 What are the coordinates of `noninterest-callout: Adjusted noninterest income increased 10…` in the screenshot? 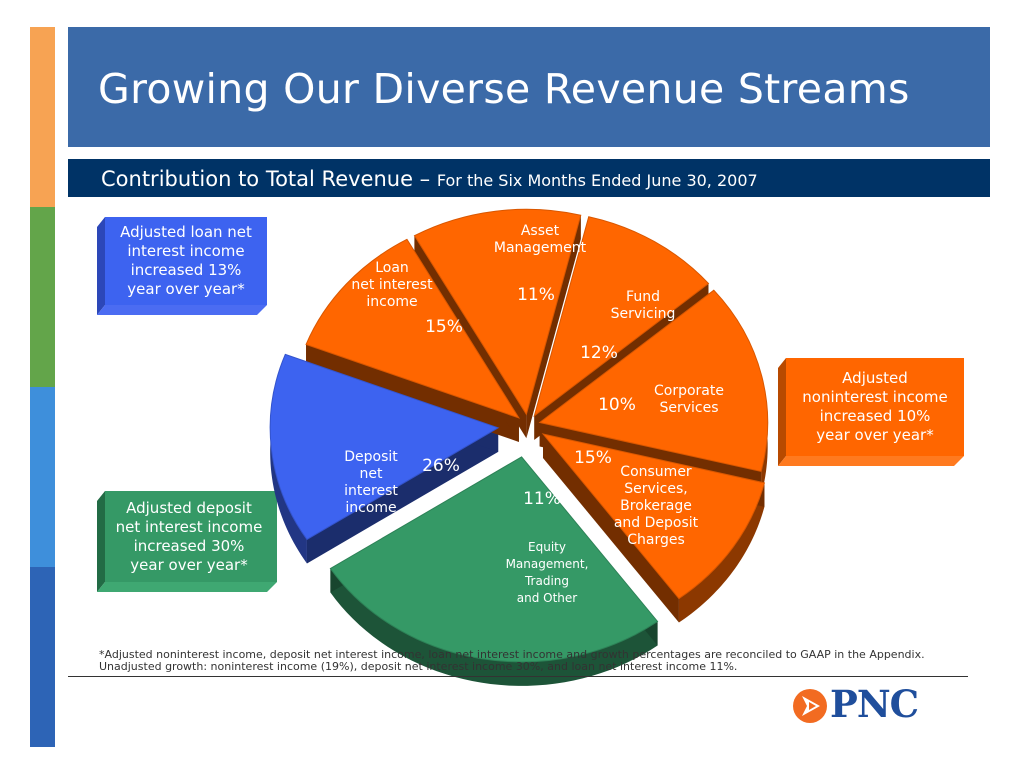 It's located at (871, 412).